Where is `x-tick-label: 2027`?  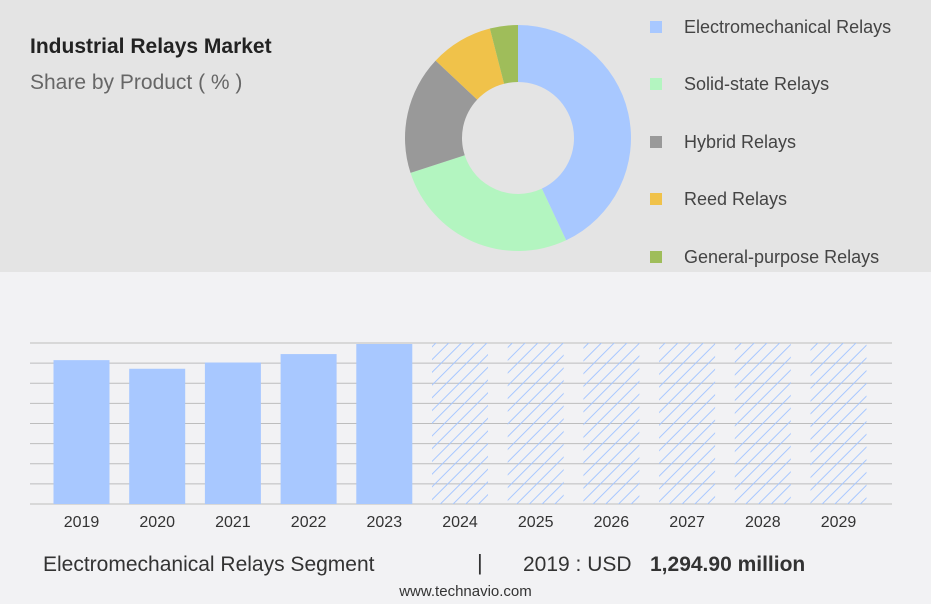
x-tick-label: 2027 is located at coordinates (687, 522).